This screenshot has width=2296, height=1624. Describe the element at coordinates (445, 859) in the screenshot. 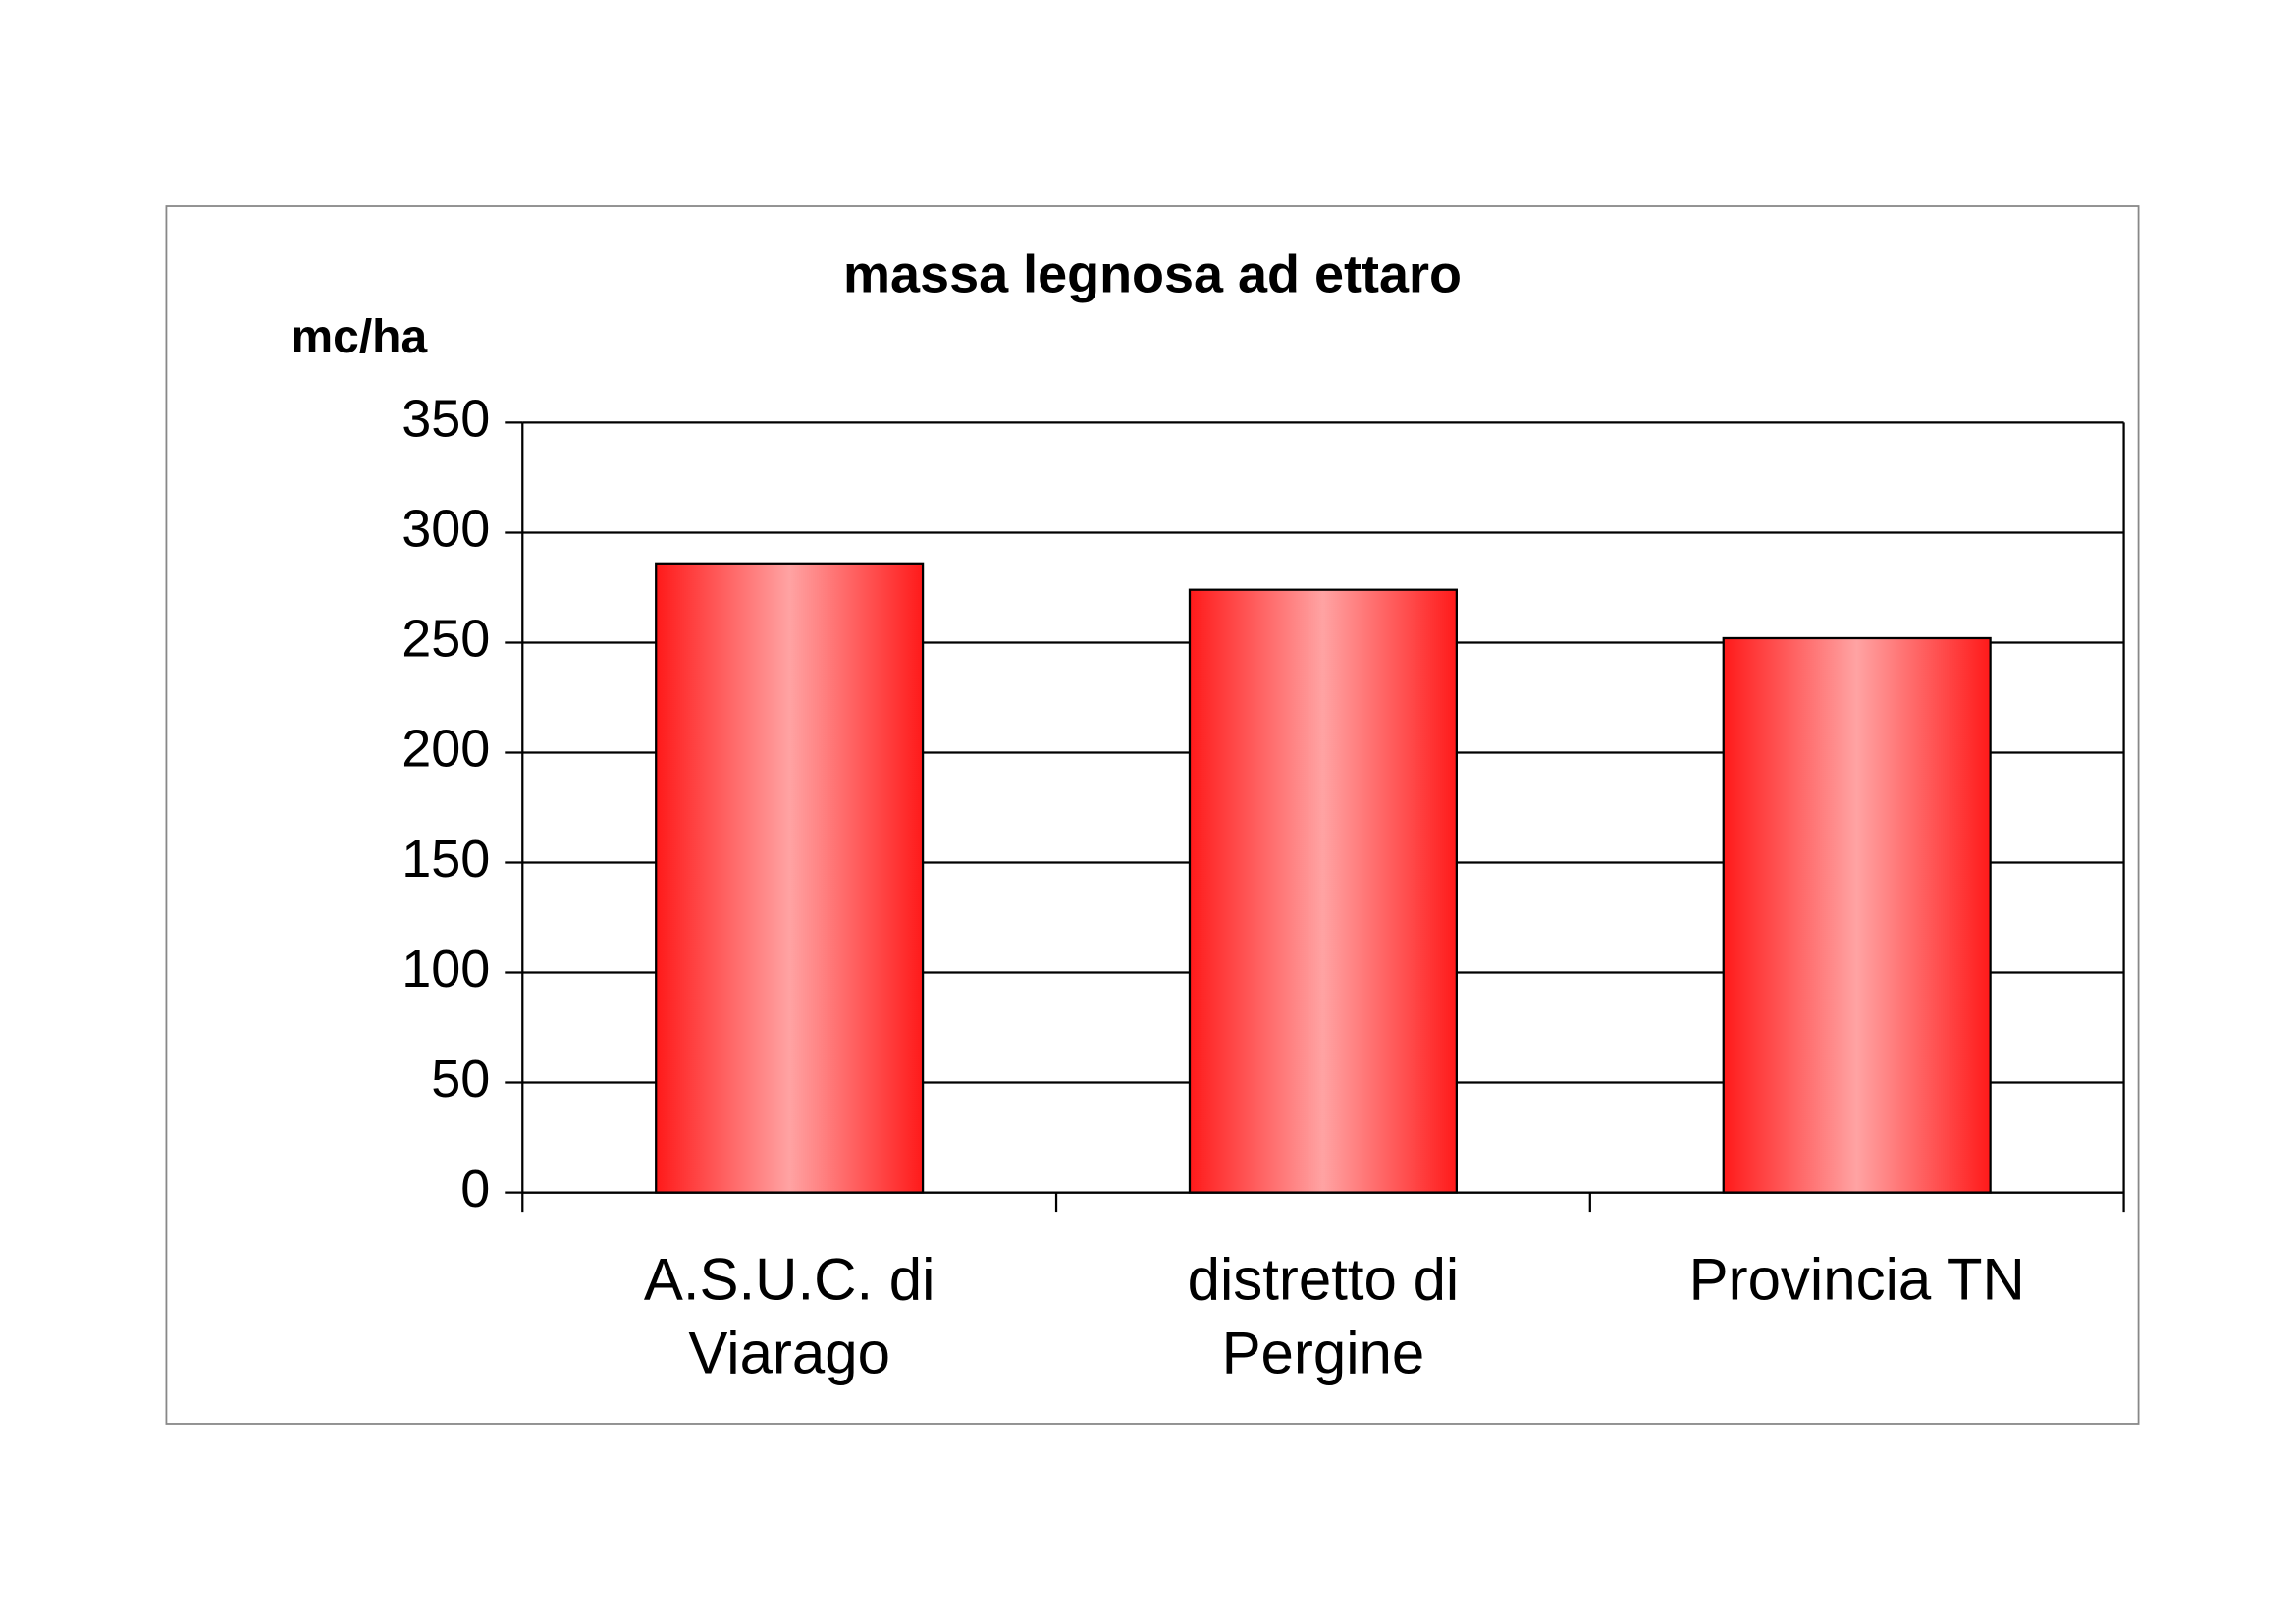

I see `y-tick-label: 150` at that location.